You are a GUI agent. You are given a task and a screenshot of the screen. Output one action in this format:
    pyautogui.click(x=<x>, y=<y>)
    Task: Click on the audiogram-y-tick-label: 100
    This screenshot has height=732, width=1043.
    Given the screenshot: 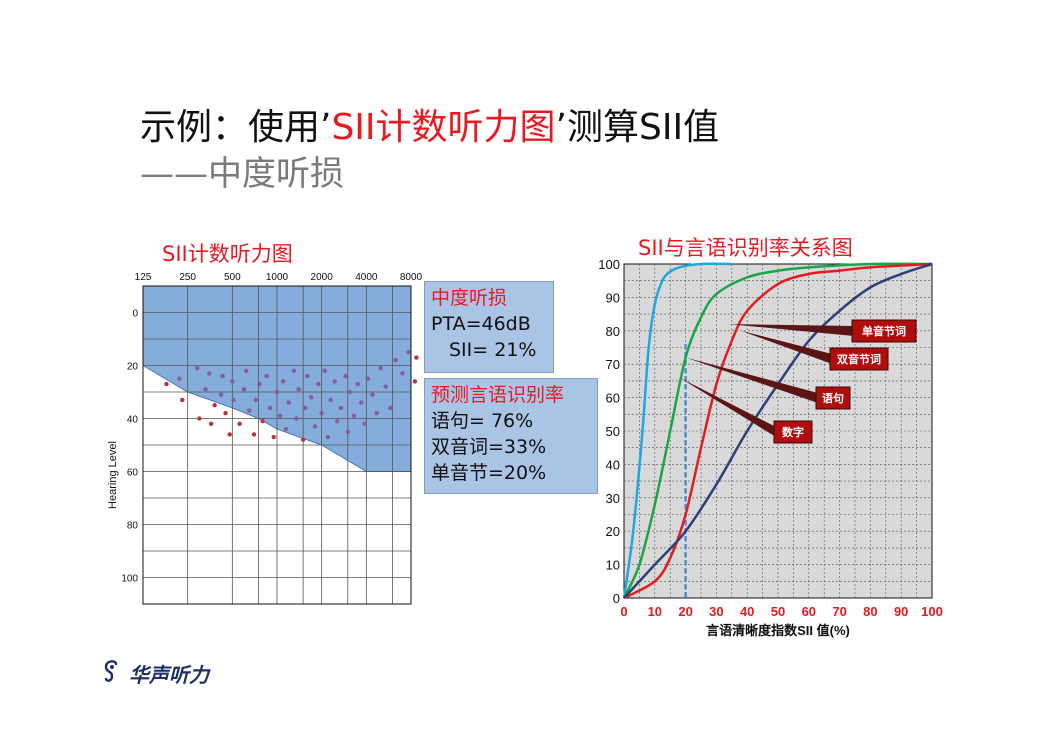 What is the action you would take?
    pyautogui.click(x=129, y=579)
    